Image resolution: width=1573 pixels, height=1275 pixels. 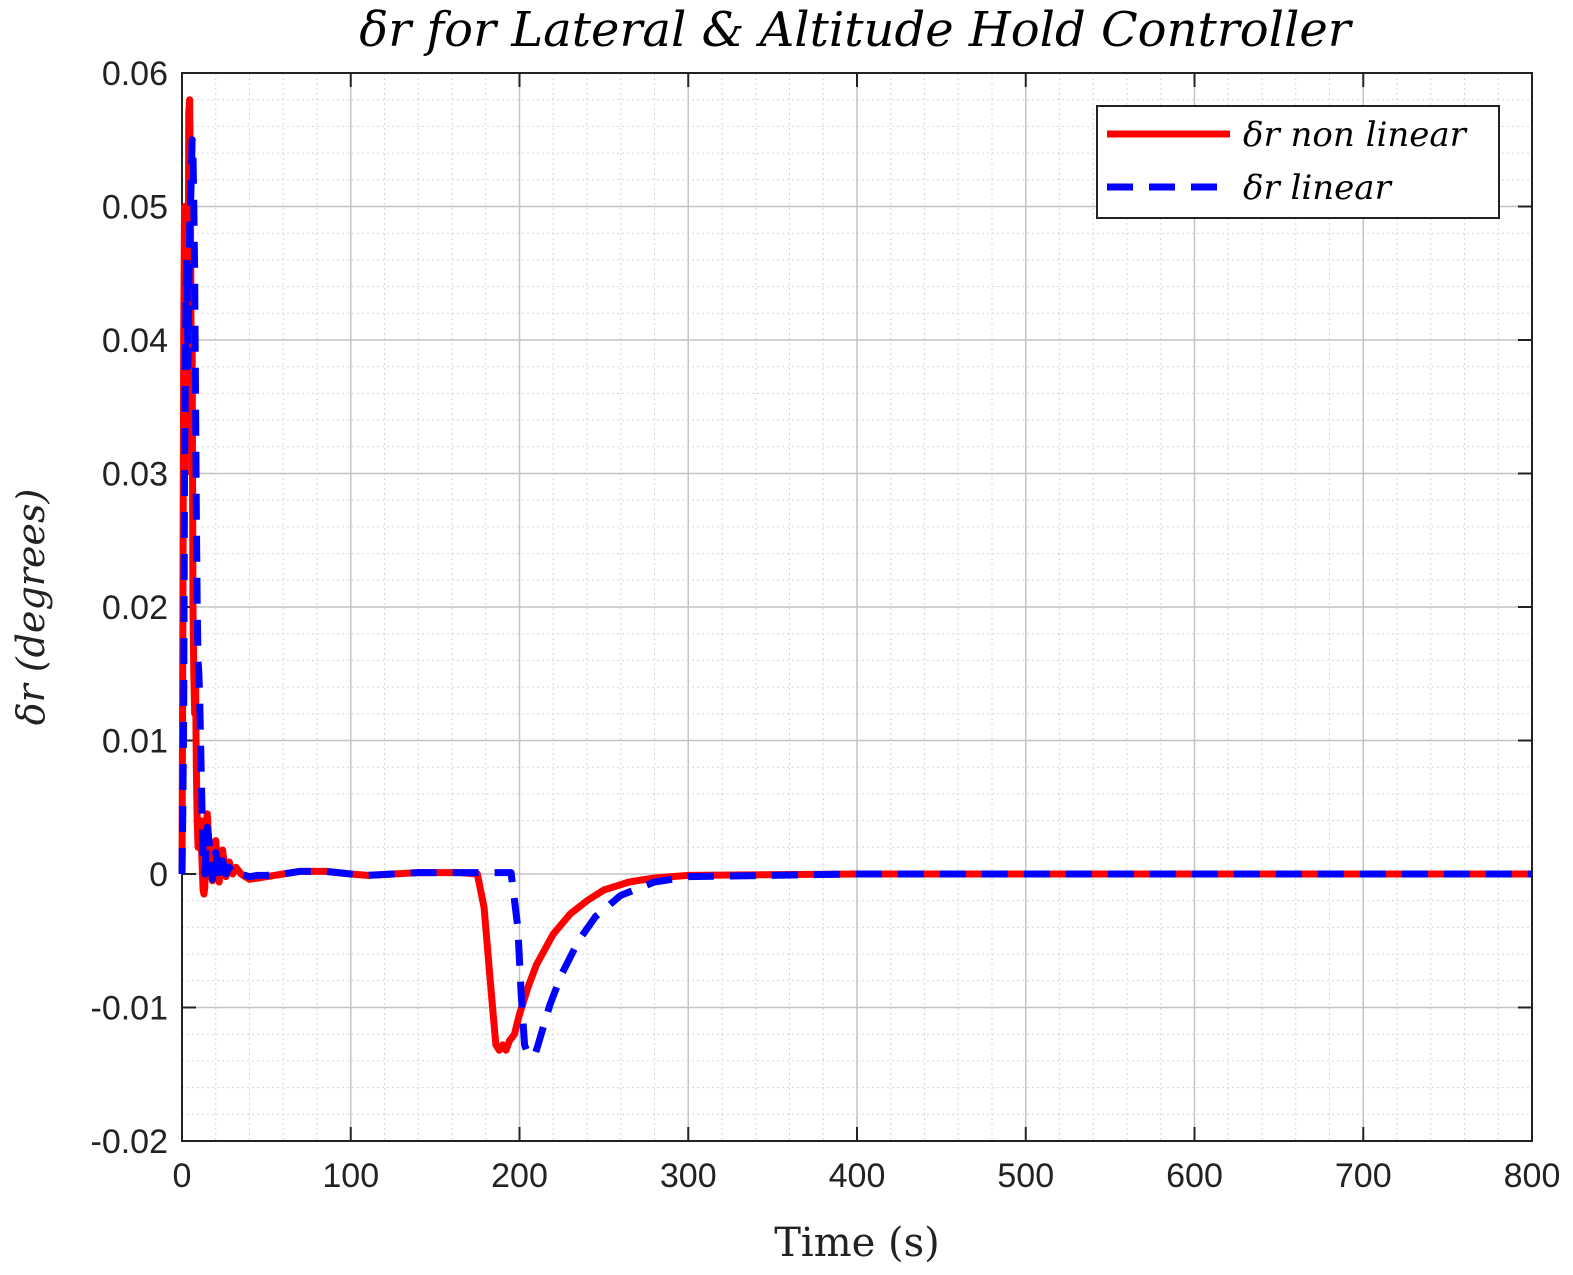 I want to click on legend-label-non-linear: δr non linear, so click(x=1355, y=135).